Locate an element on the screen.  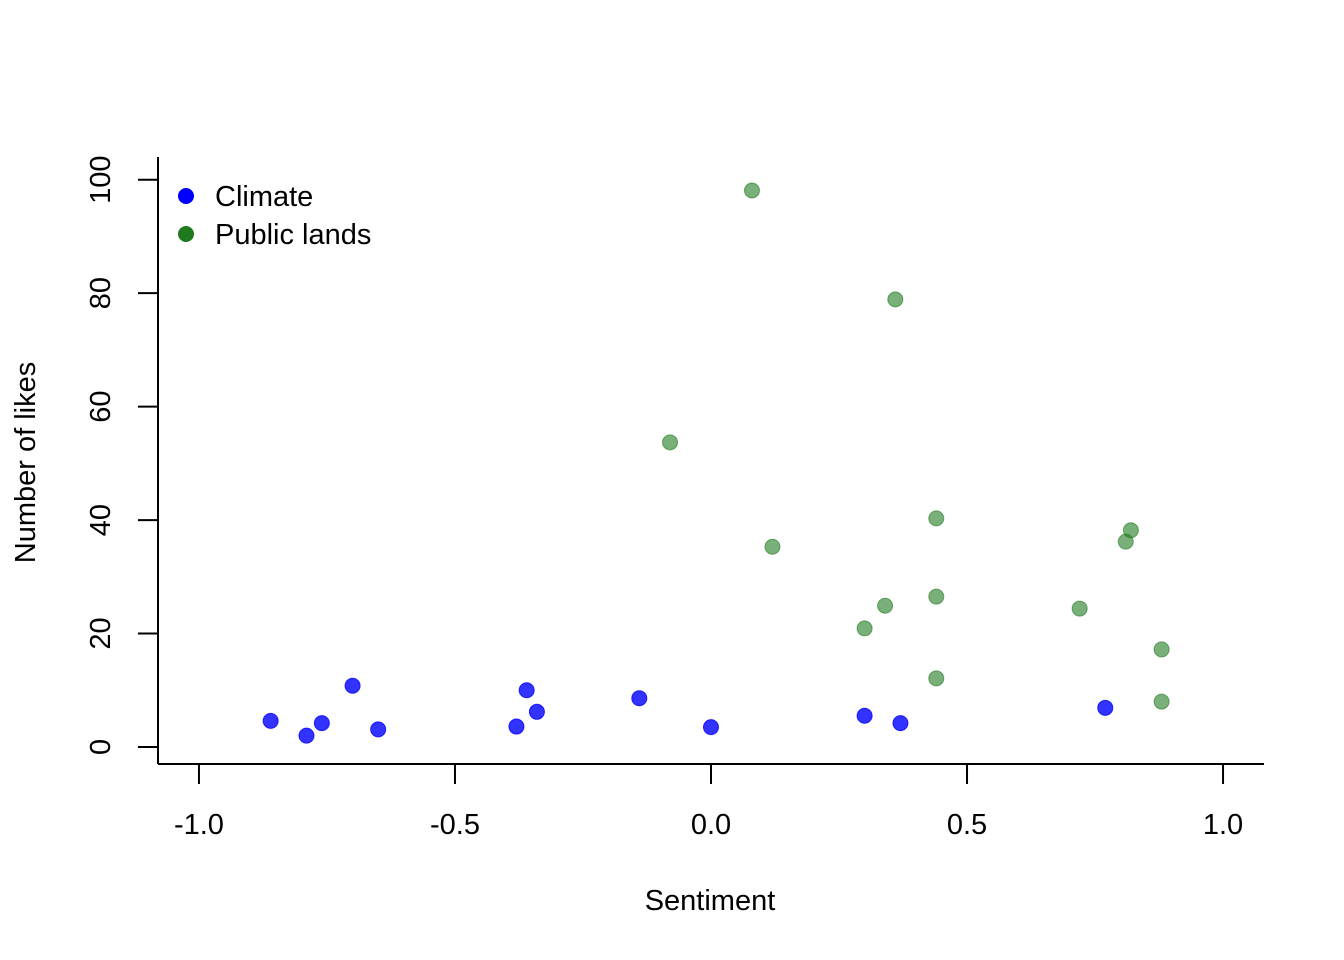
y-tick-label: 20 is located at coordinates (101, 633).